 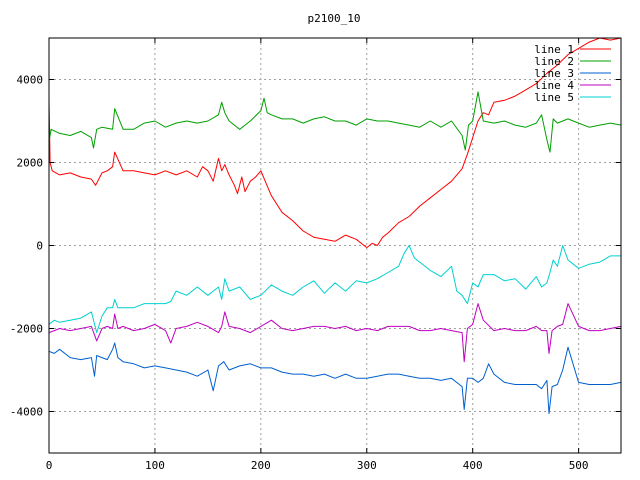 I want to click on x-tick-label: 500, so click(x=579, y=465).